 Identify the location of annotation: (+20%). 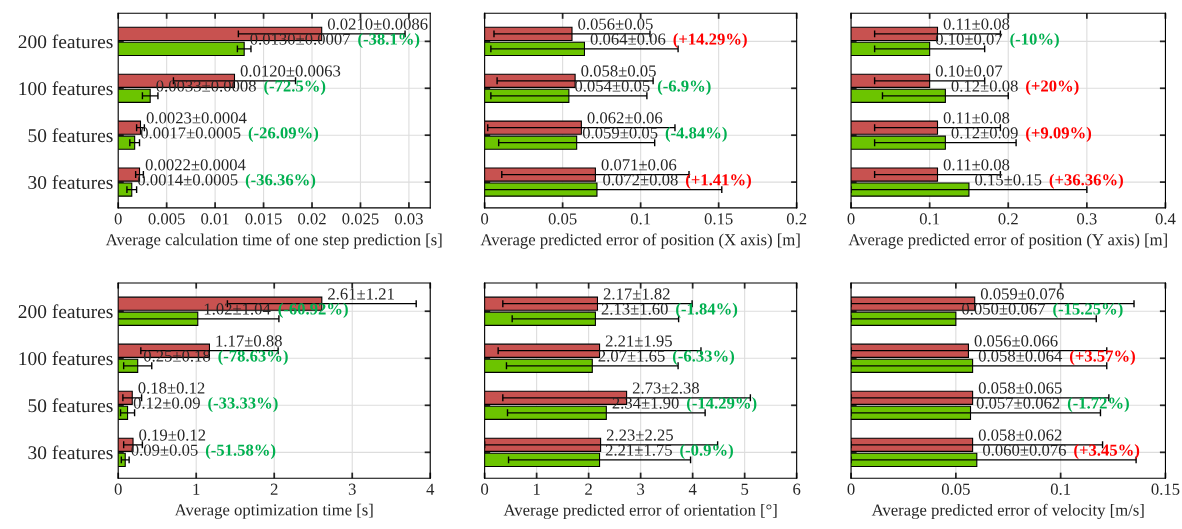
(1052, 87).